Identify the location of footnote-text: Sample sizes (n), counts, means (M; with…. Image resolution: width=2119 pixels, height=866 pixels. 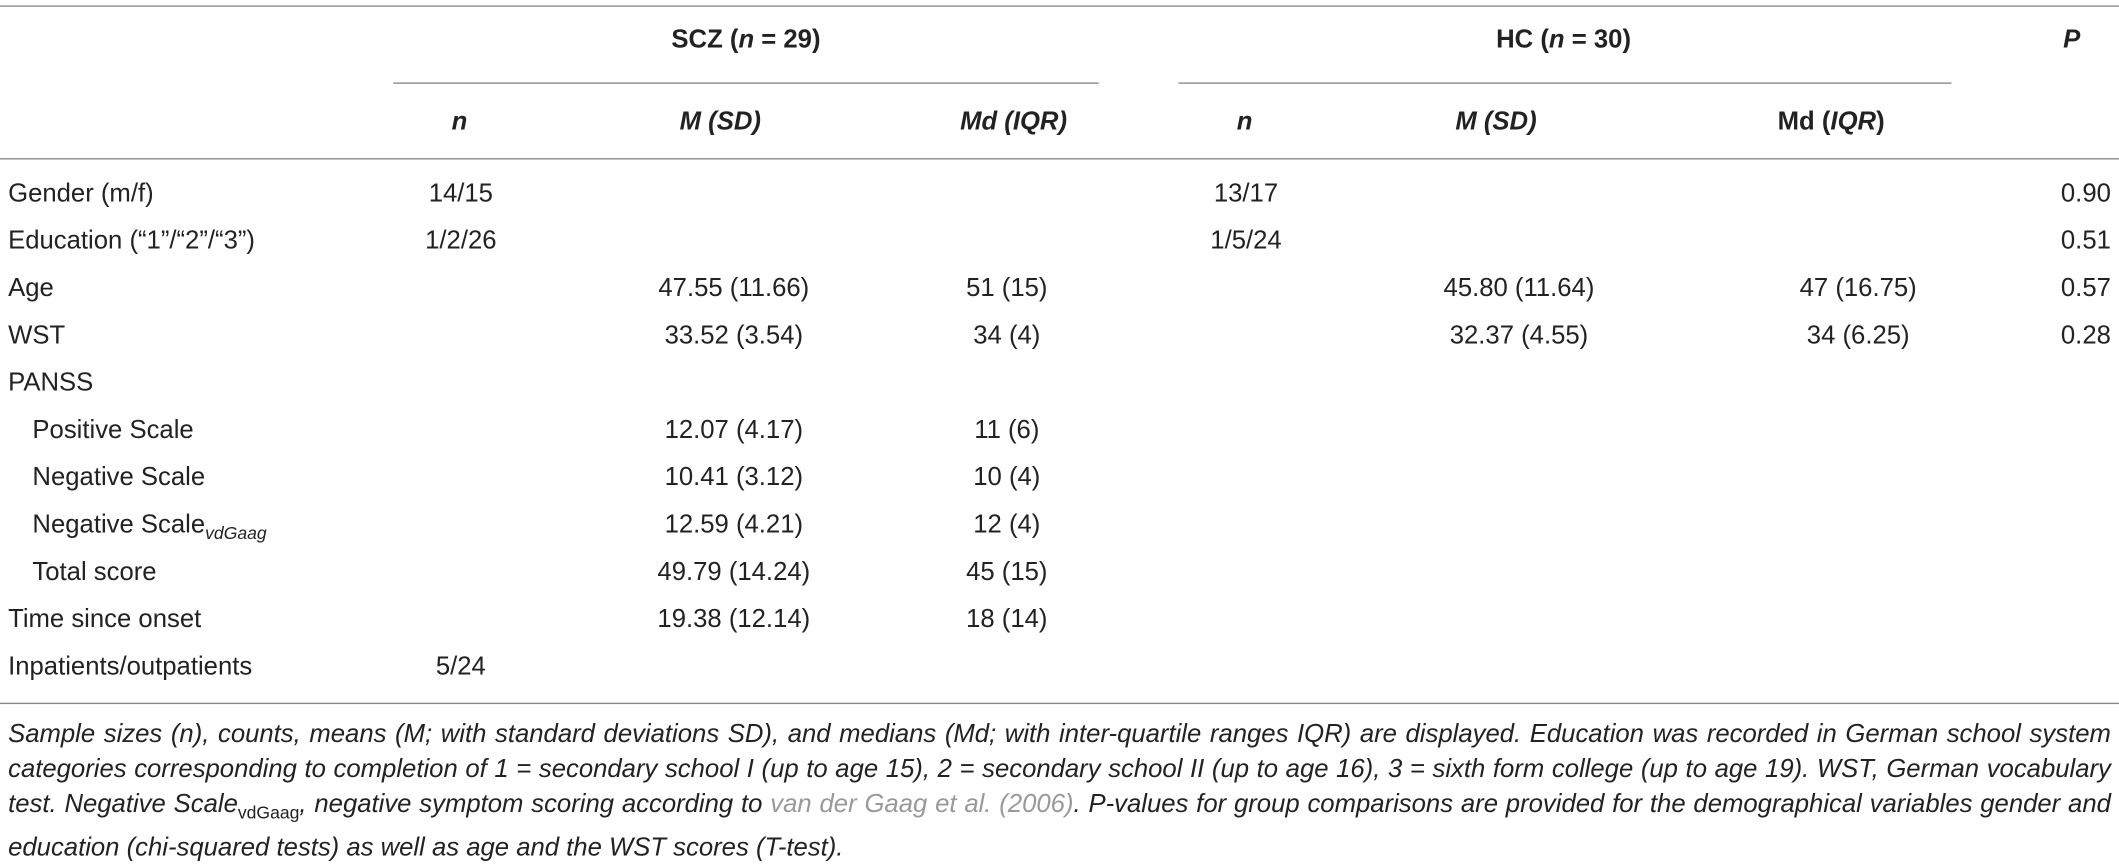
(1059, 769).